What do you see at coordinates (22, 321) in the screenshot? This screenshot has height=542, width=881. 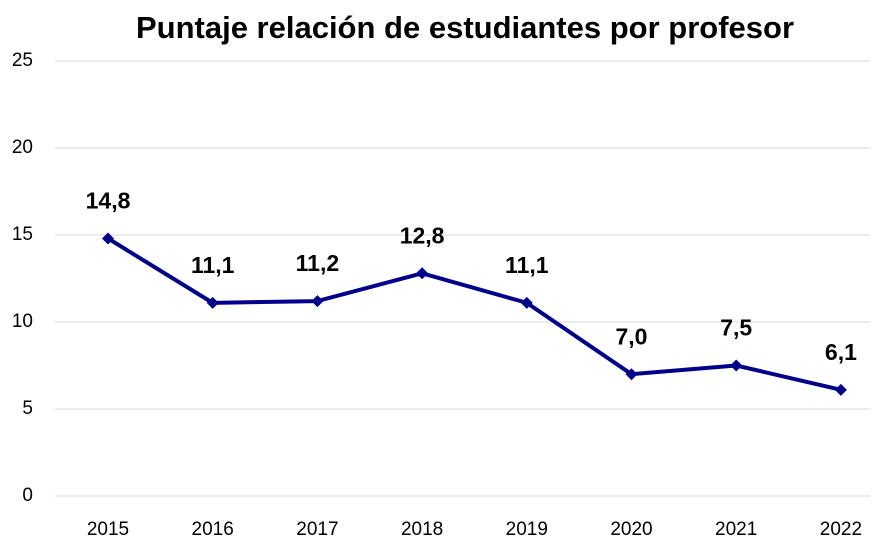 I see `y-tick-label: 10` at bounding box center [22, 321].